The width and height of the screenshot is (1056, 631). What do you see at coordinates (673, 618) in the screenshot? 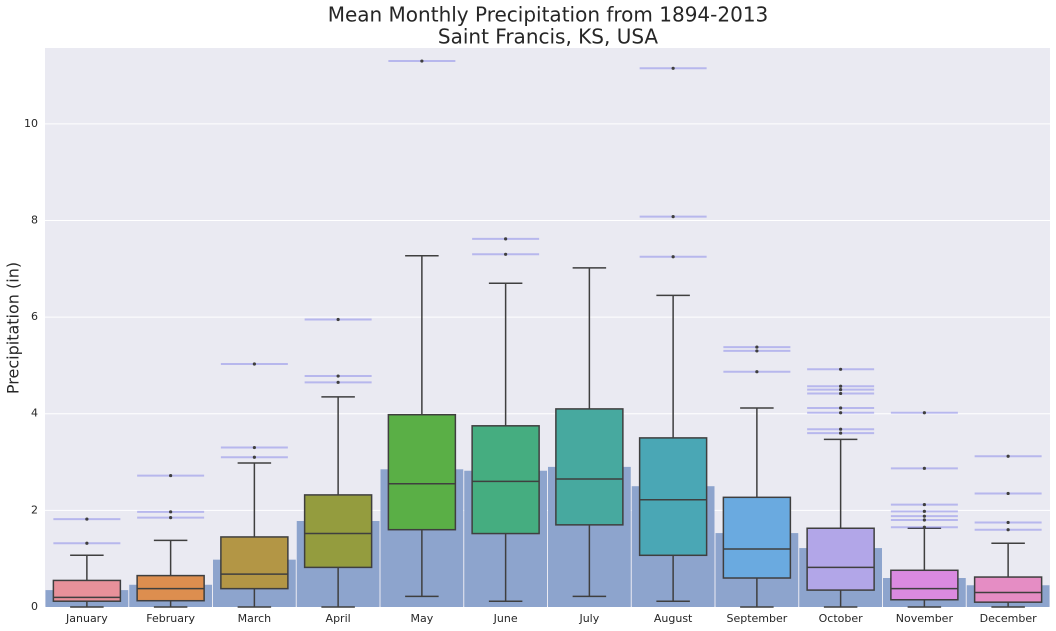
I see `x-tick-label: August` at bounding box center [673, 618].